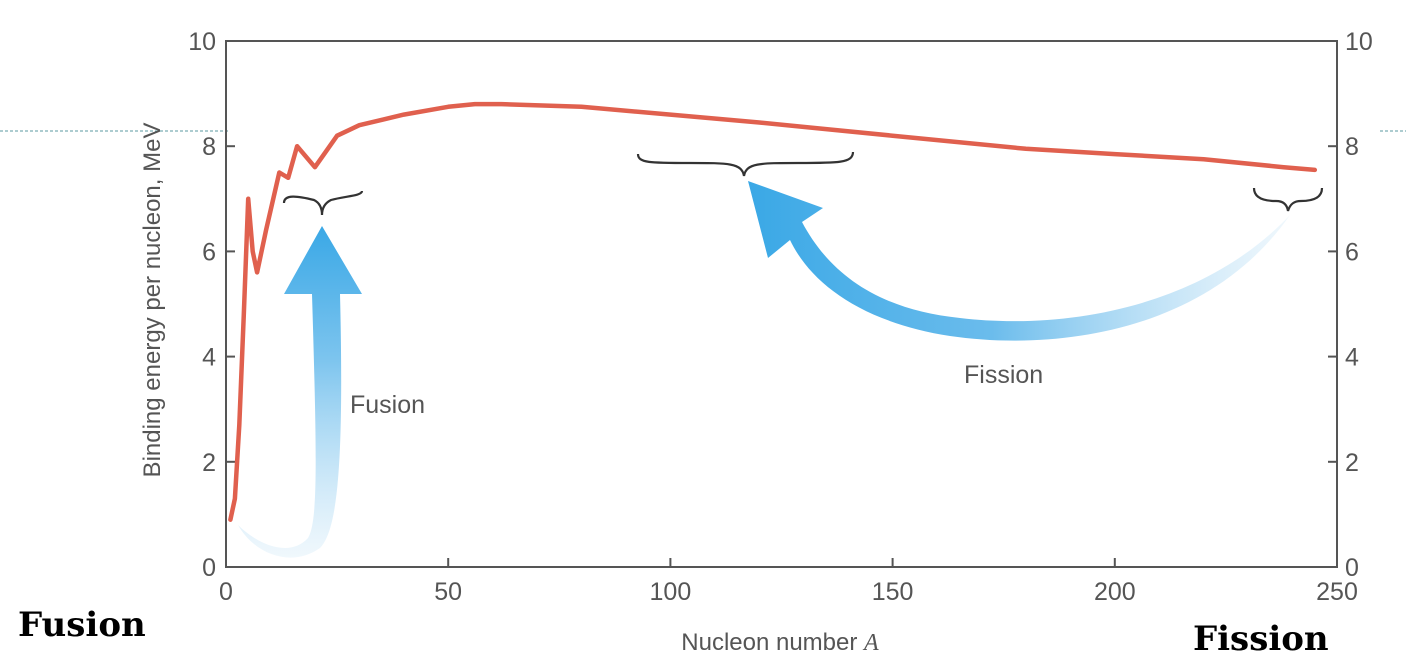 The image size is (1406, 659). I want to click on y-tick-label-left: 6, so click(209, 252).